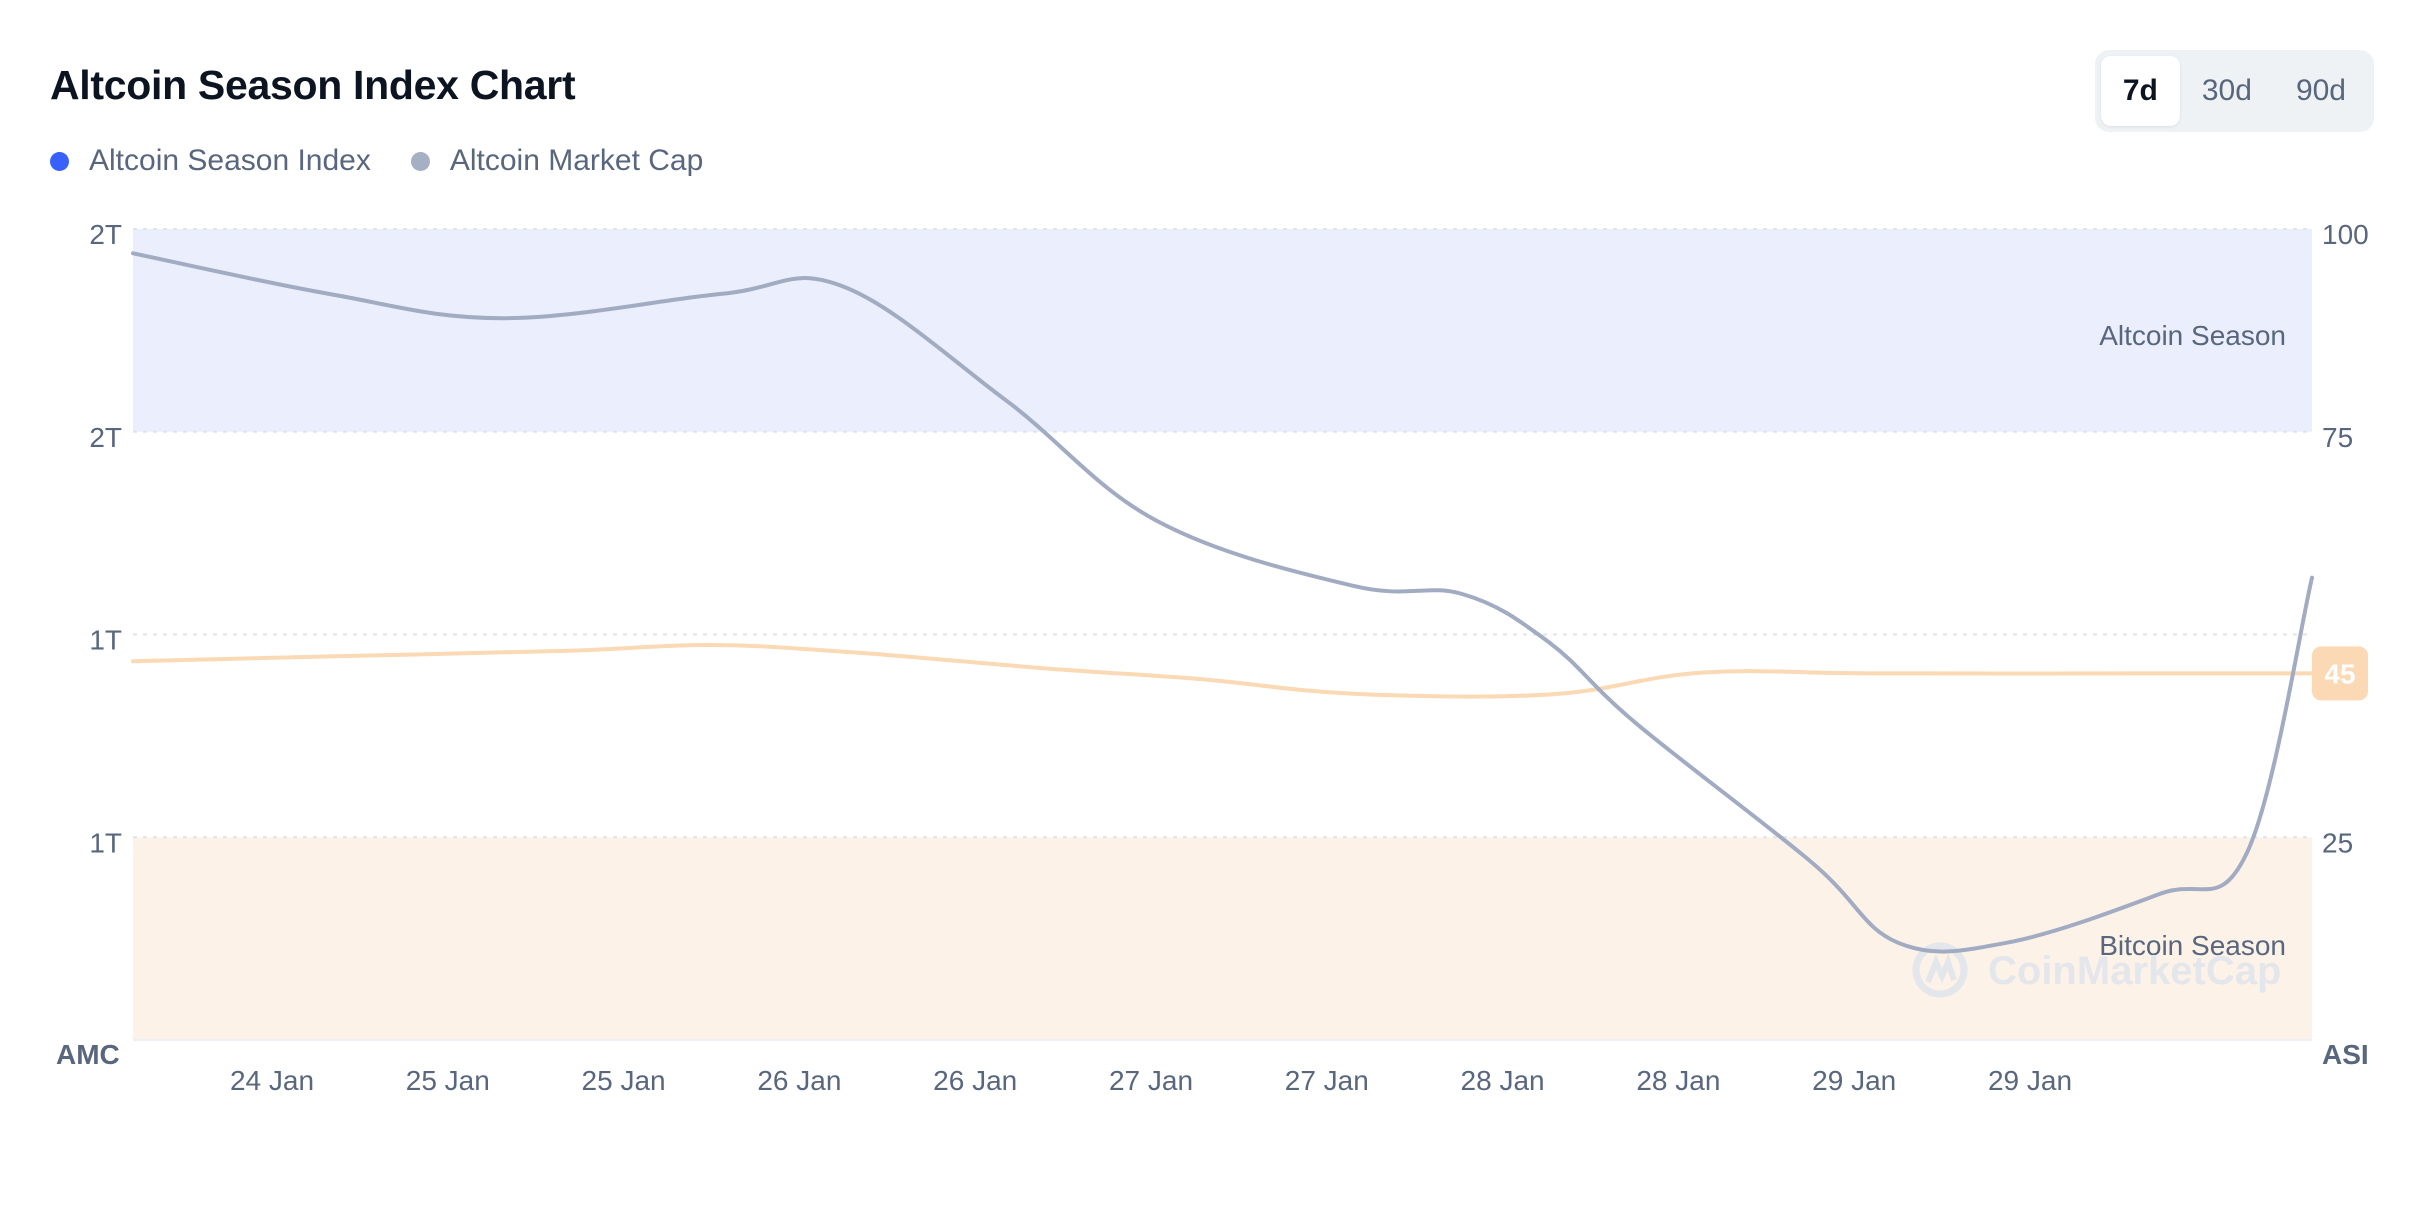 Image resolution: width=2414 pixels, height=1224 pixels. What do you see at coordinates (576, 160) in the screenshot?
I see `legend-label: Altcoin Market Cap` at bounding box center [576, 160].